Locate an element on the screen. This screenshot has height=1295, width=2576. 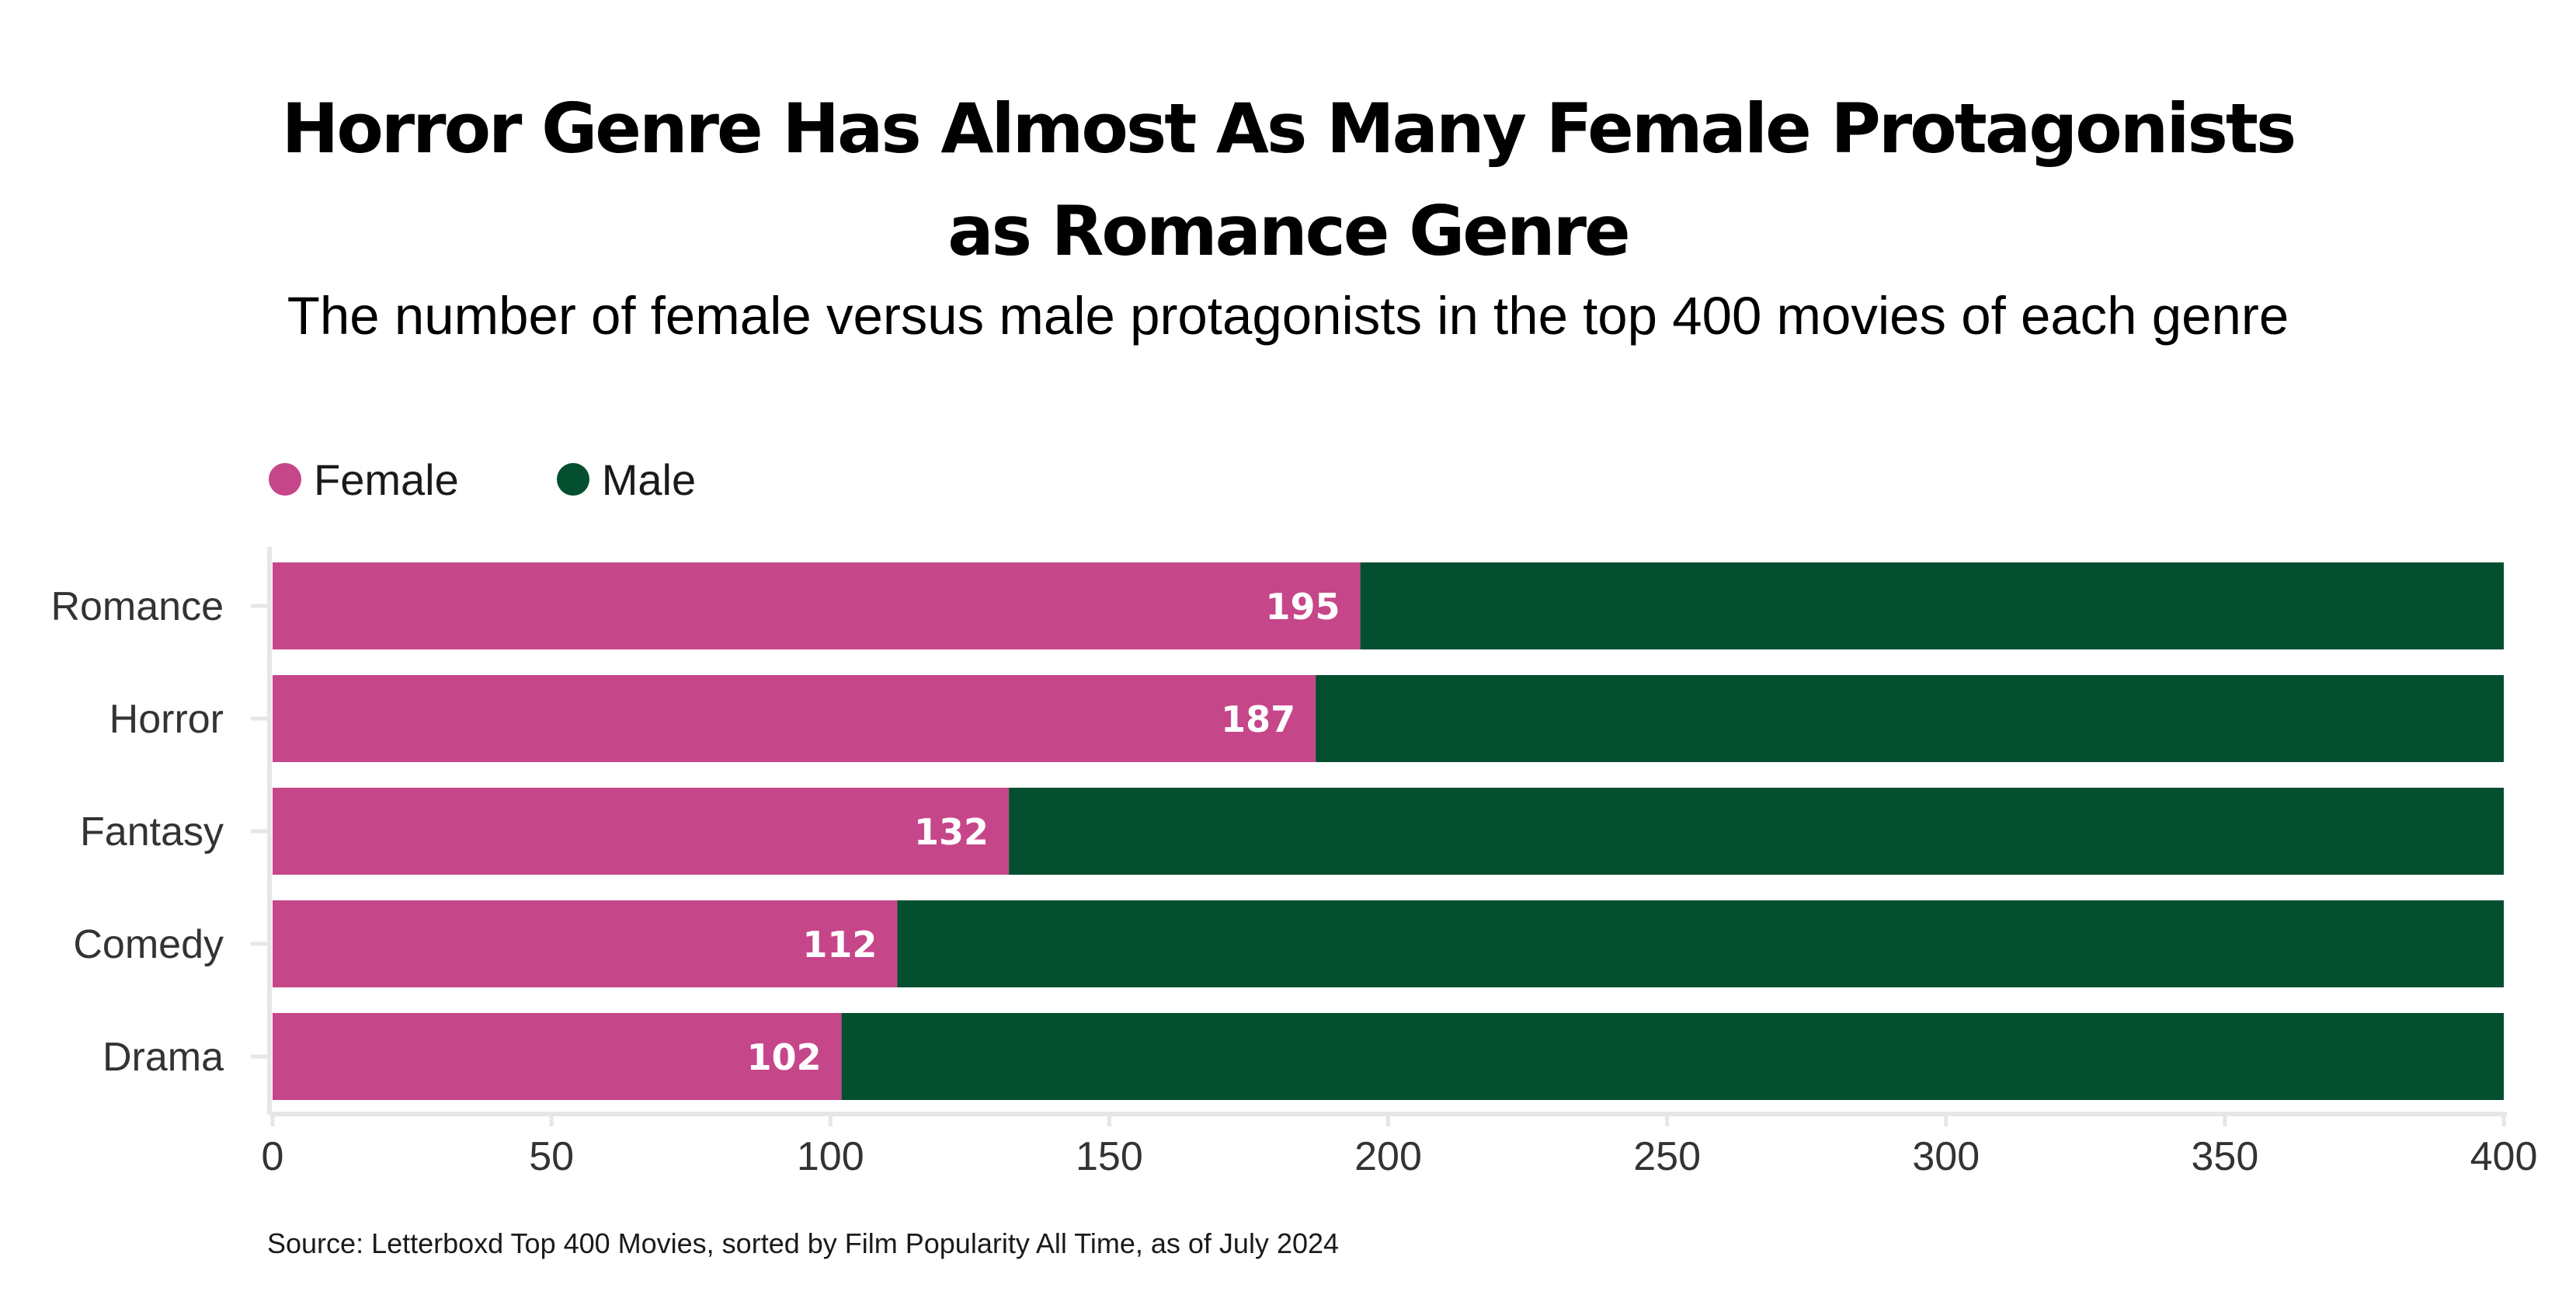
x-tick-label: 0 is located at coordinates (273, 1156).